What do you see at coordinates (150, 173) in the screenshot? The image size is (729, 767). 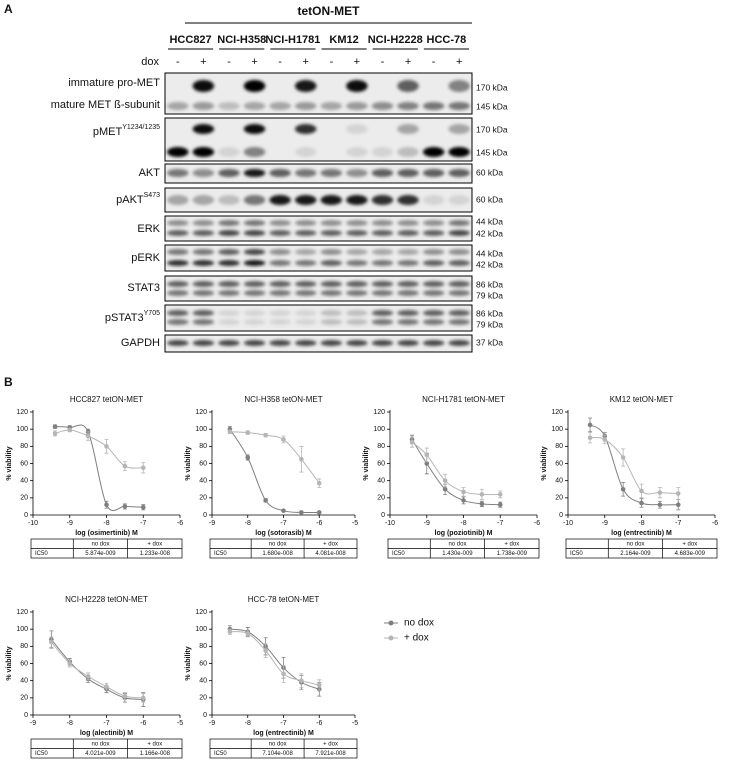 I see `row-label-text: AKT` at bounding box center [150, 173].